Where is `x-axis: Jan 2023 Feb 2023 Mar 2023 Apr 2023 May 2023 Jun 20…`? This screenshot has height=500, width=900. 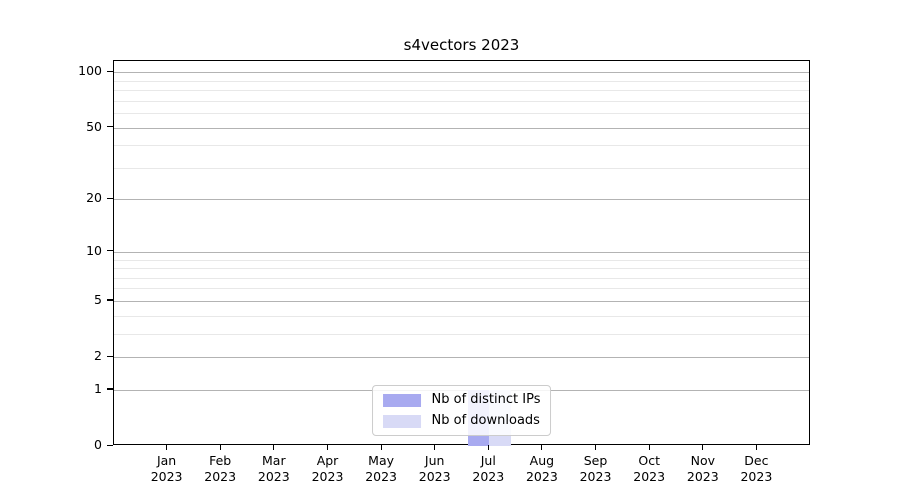
x-axis: Jan 2023 Feb 2023 Mar 2023 Apr 2023 May 2023 Jun 20… is located at coordinates (461, 472).